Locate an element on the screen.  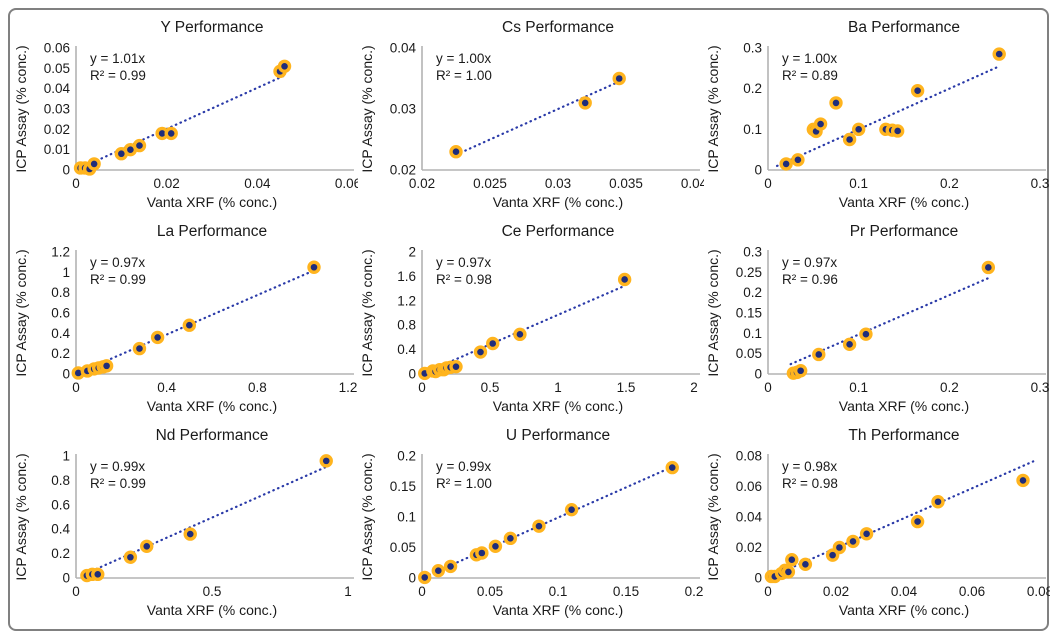
y-tick-label: 0.25 is located at coordinates (749, 272).